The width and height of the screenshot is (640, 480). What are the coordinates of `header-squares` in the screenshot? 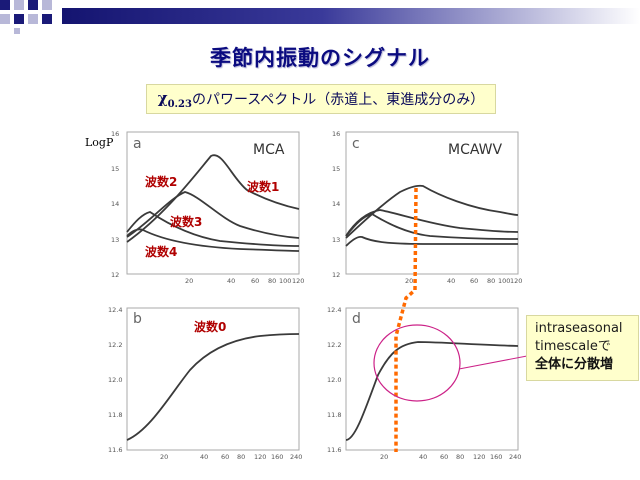 It's located at (26, 17).